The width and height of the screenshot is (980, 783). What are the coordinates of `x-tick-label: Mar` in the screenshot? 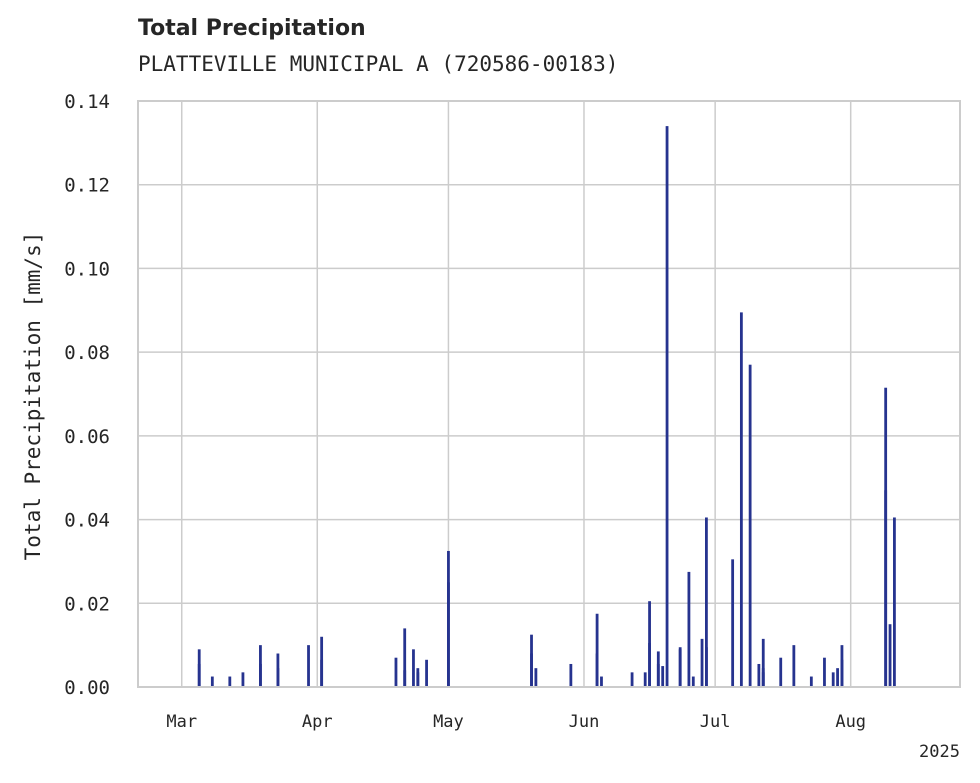 It's located at (181, 722).